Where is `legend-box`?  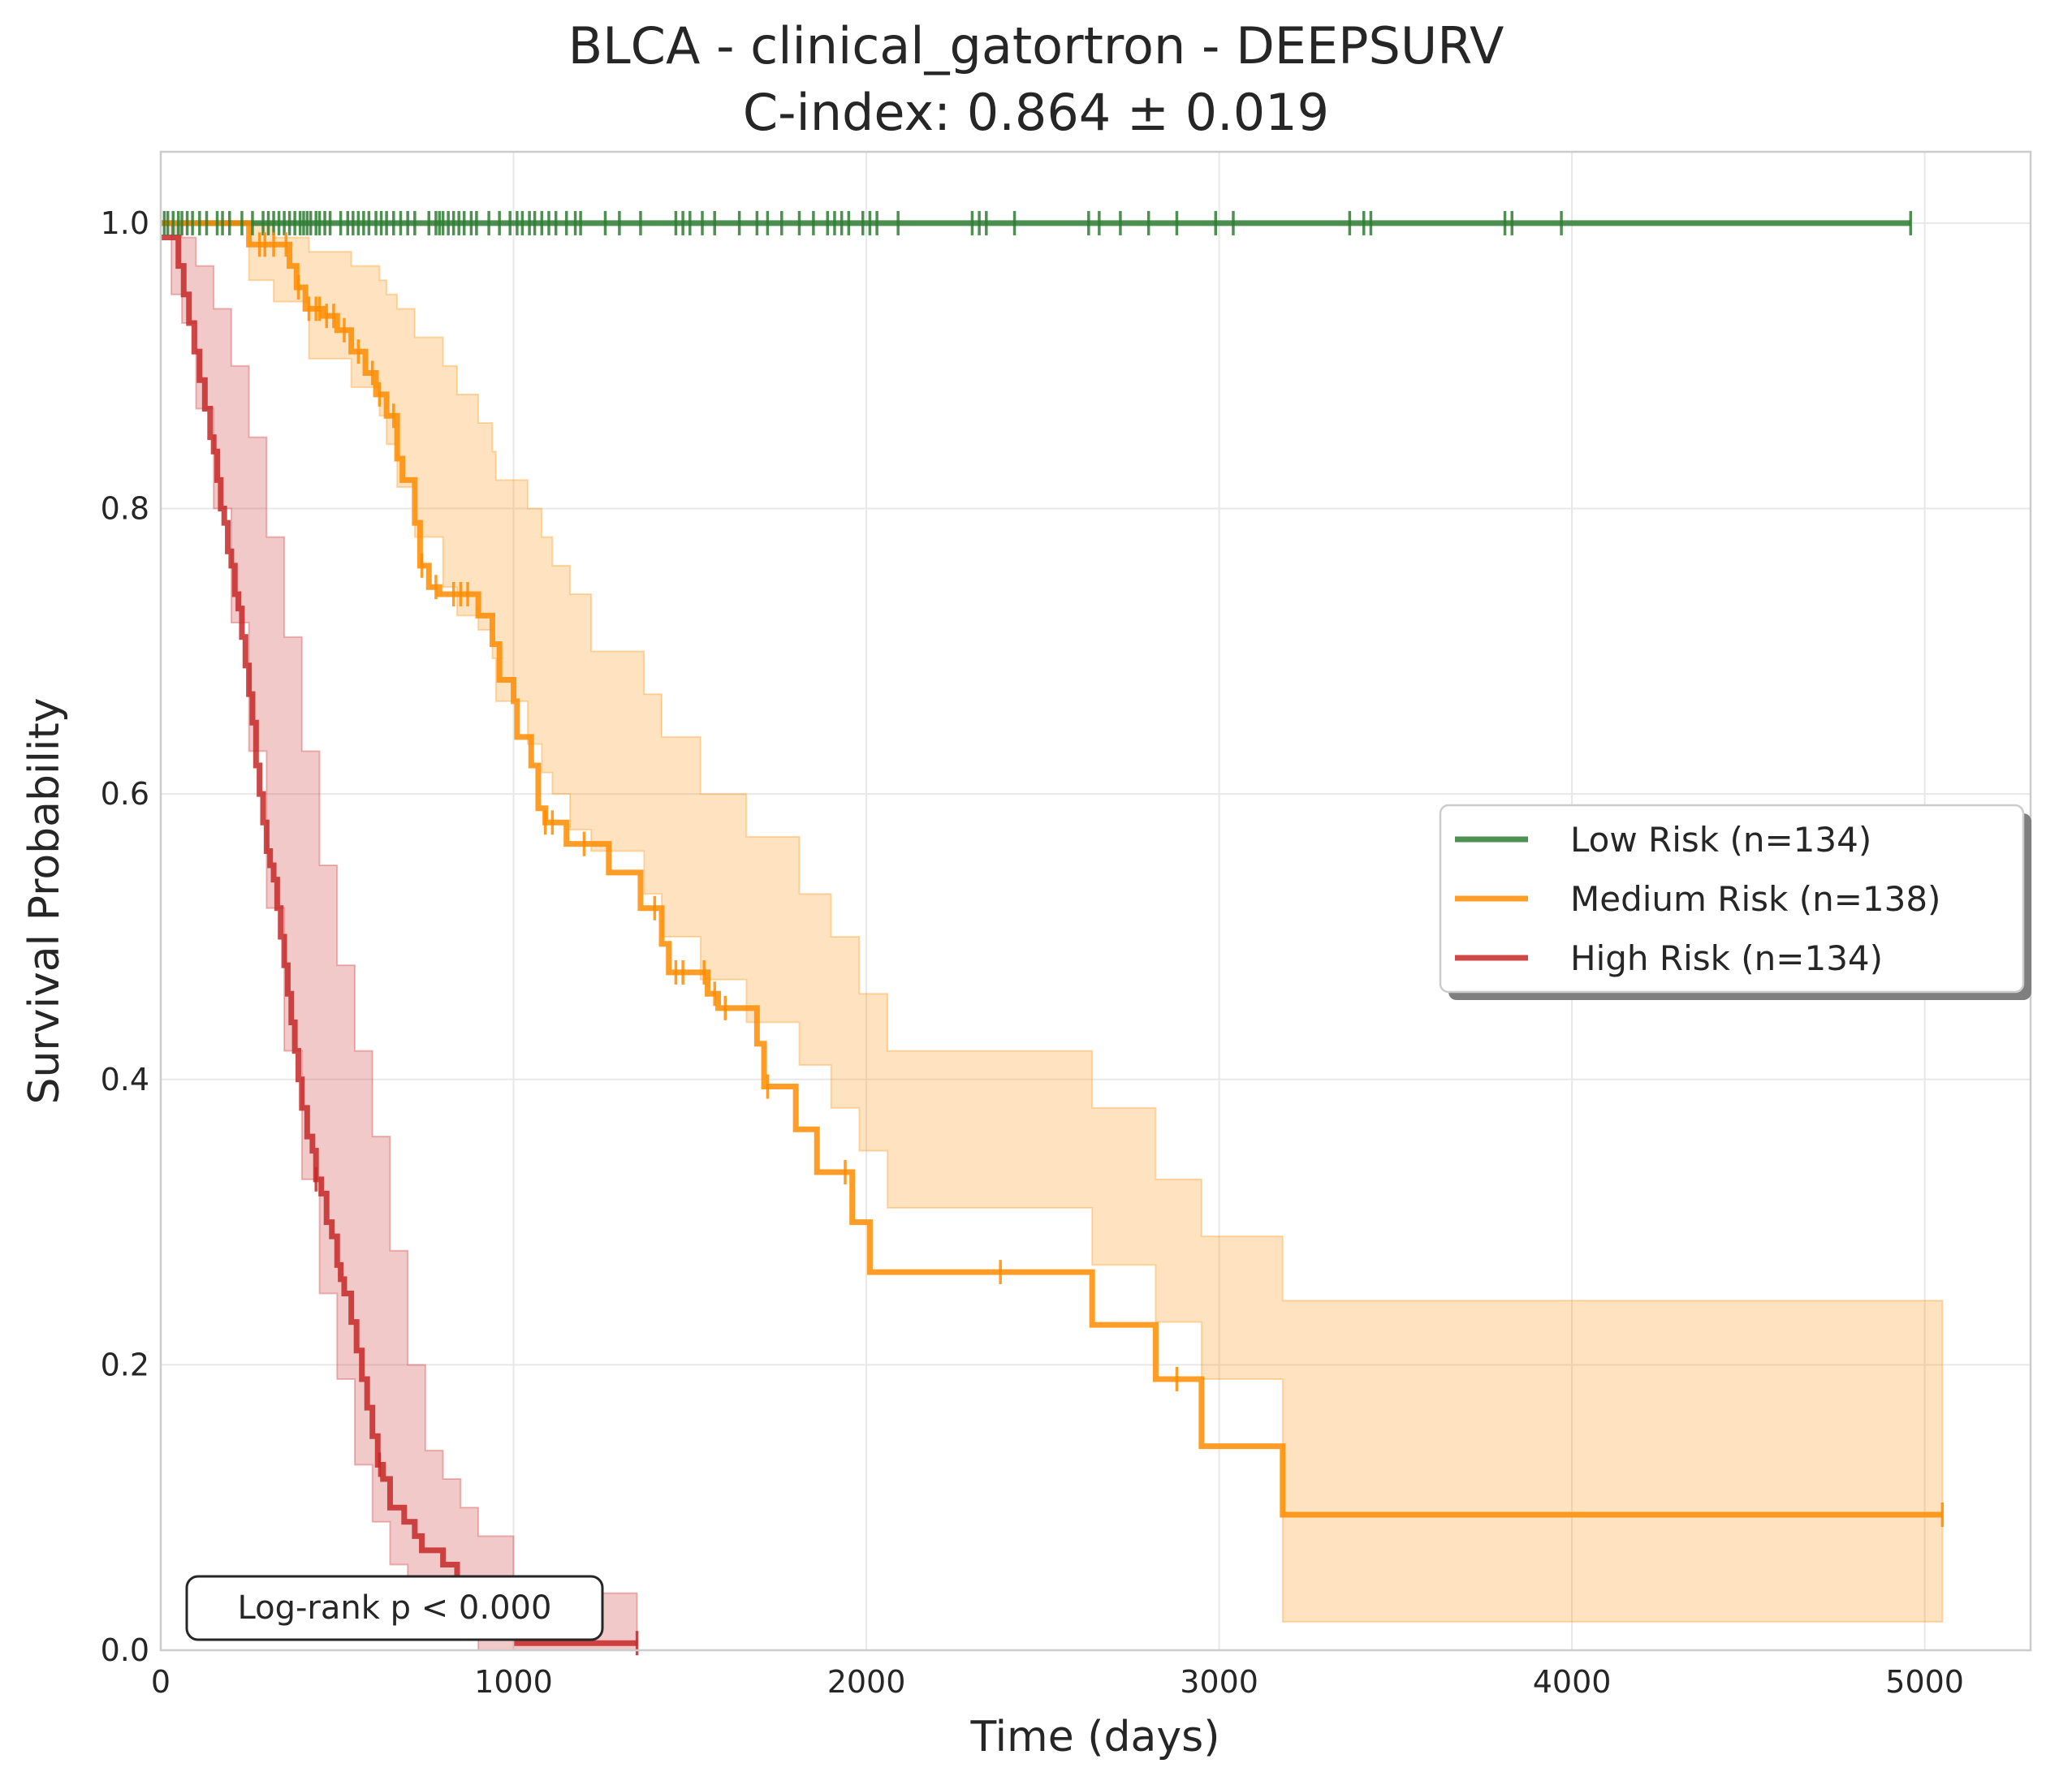 legend-box is located at coordinates (1732, 899).